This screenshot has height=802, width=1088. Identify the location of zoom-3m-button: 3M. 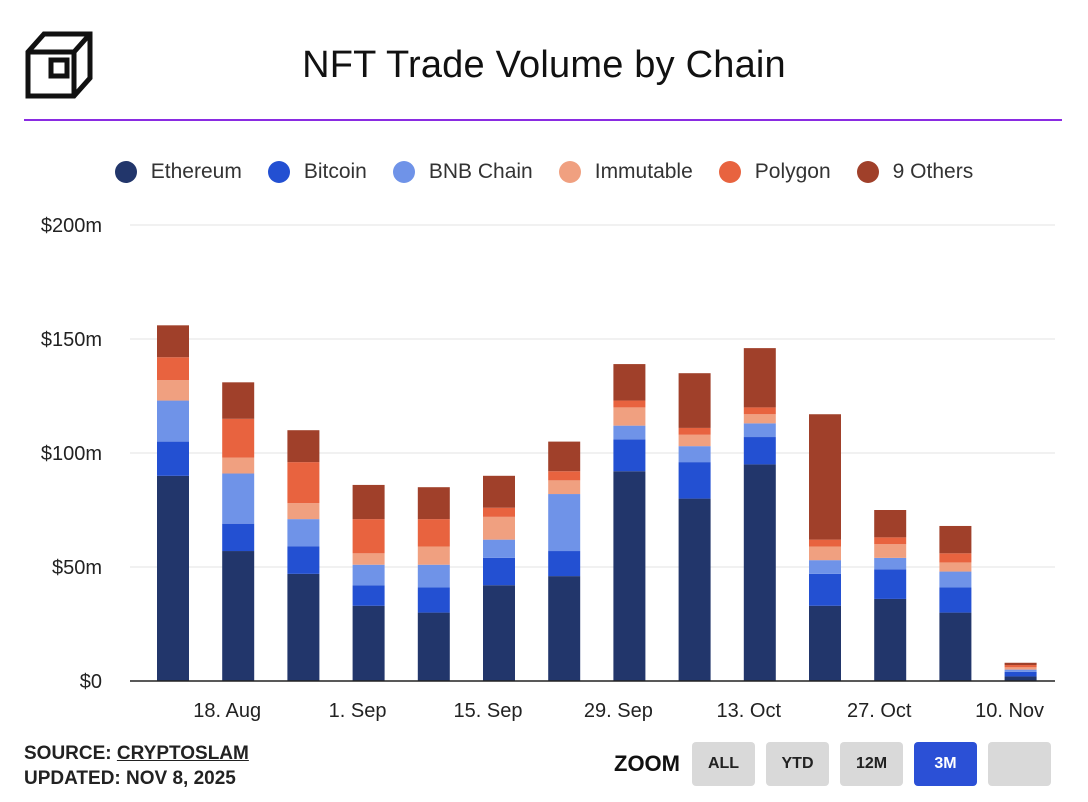
(945, 764).